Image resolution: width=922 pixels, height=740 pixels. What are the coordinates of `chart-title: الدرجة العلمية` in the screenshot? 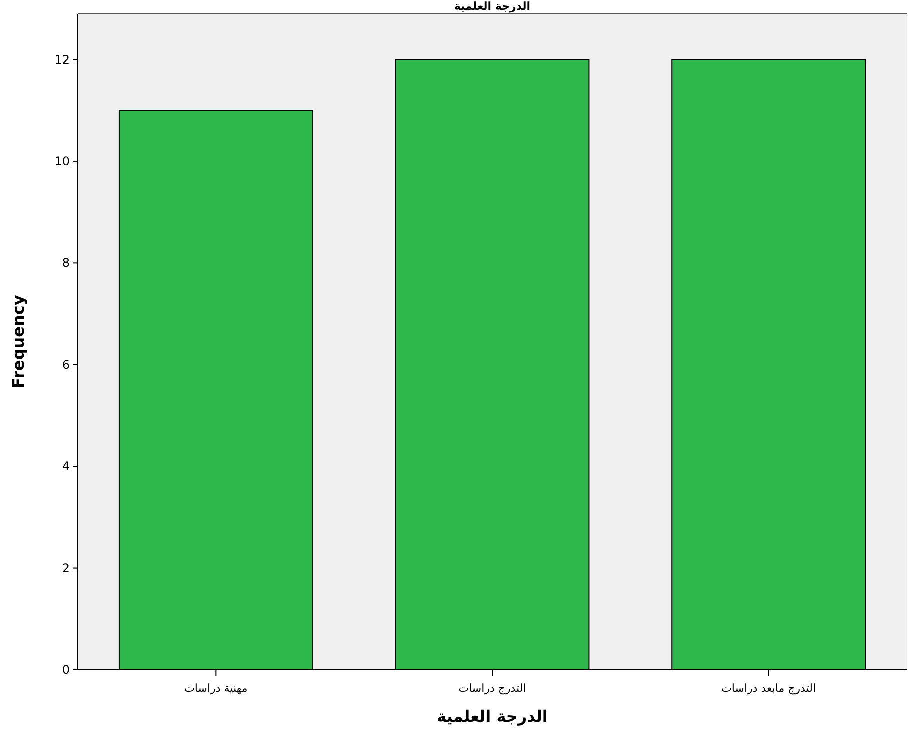 It's located at (492, 6).